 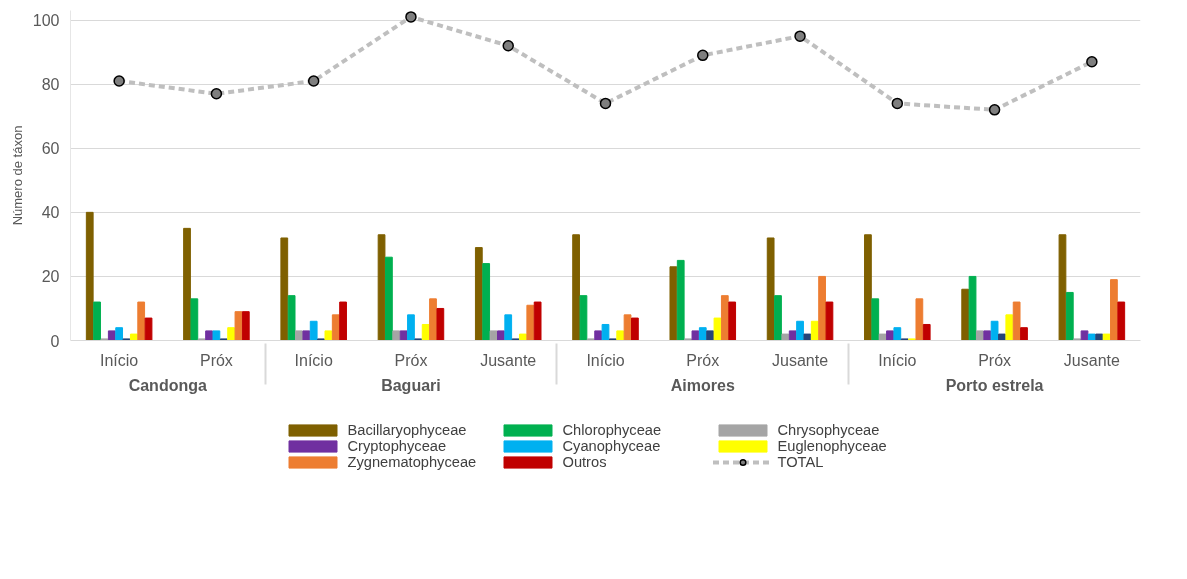 I want to click on legend-label: Chlorophyceae, so click(x=612, y=430).